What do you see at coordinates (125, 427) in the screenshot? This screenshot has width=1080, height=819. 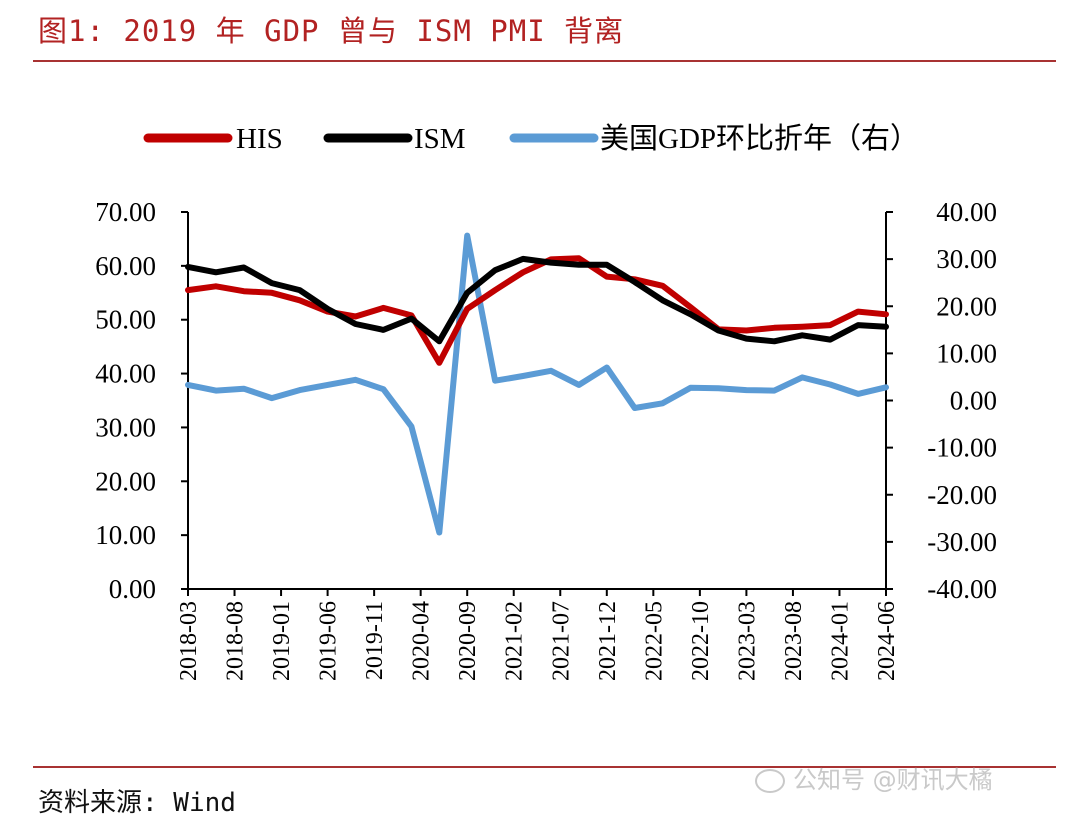 I see `y-left-tick-label: 30.00` at bounding box center [125, 427].